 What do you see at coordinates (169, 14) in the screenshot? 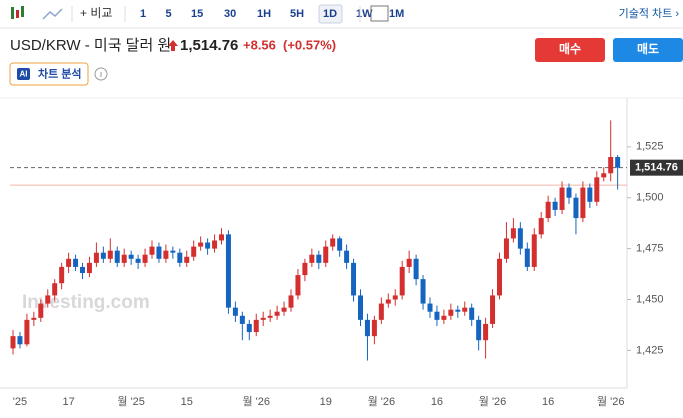
I see `interval-button: 5` at bounding box center [169, 14].